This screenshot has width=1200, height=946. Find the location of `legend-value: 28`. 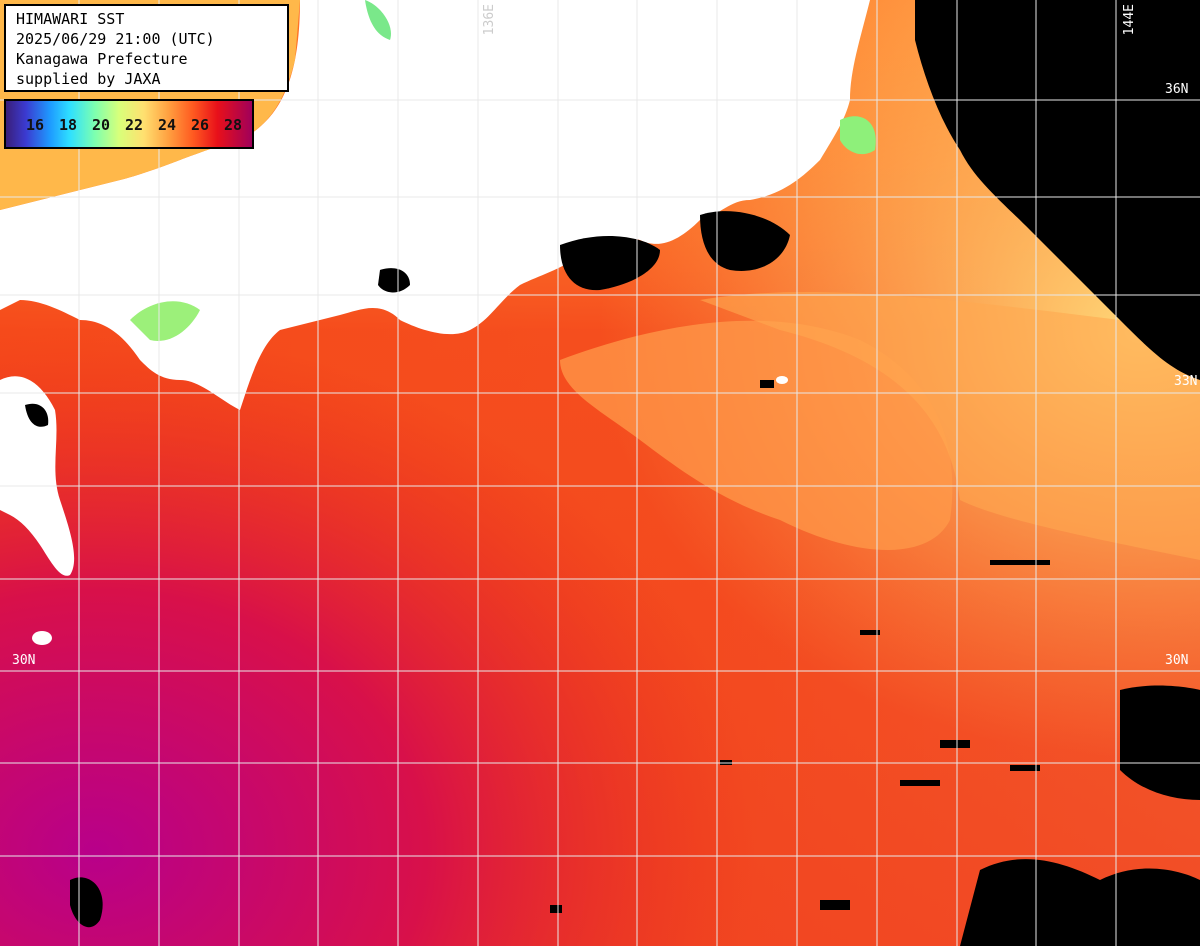

legend-value: 28 is located at coordinates (233, 125).